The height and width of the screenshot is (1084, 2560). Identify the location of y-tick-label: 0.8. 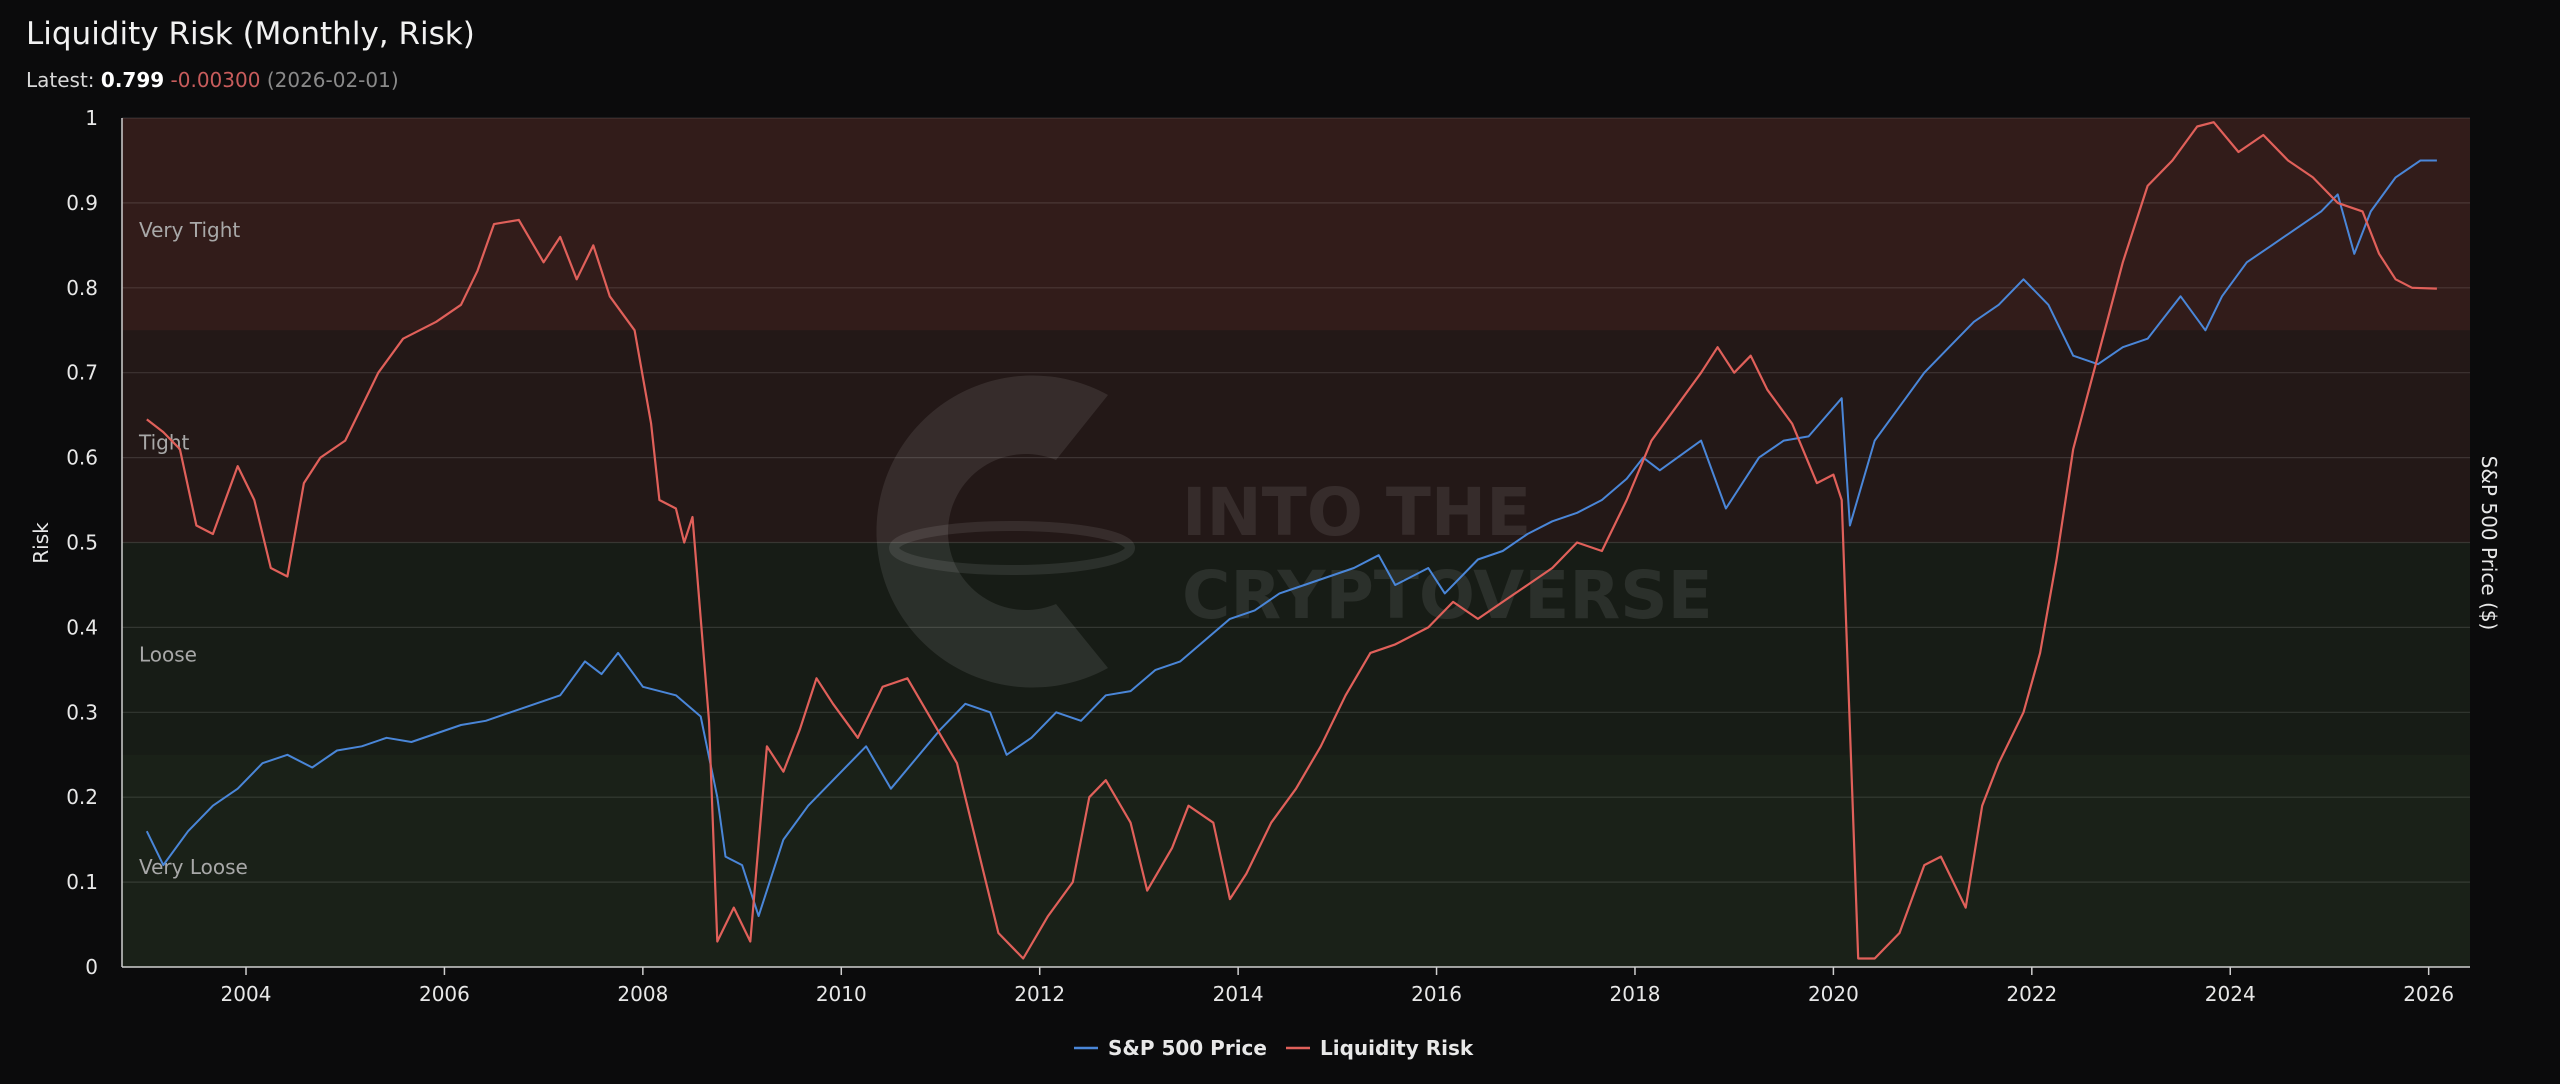
(82, 288).